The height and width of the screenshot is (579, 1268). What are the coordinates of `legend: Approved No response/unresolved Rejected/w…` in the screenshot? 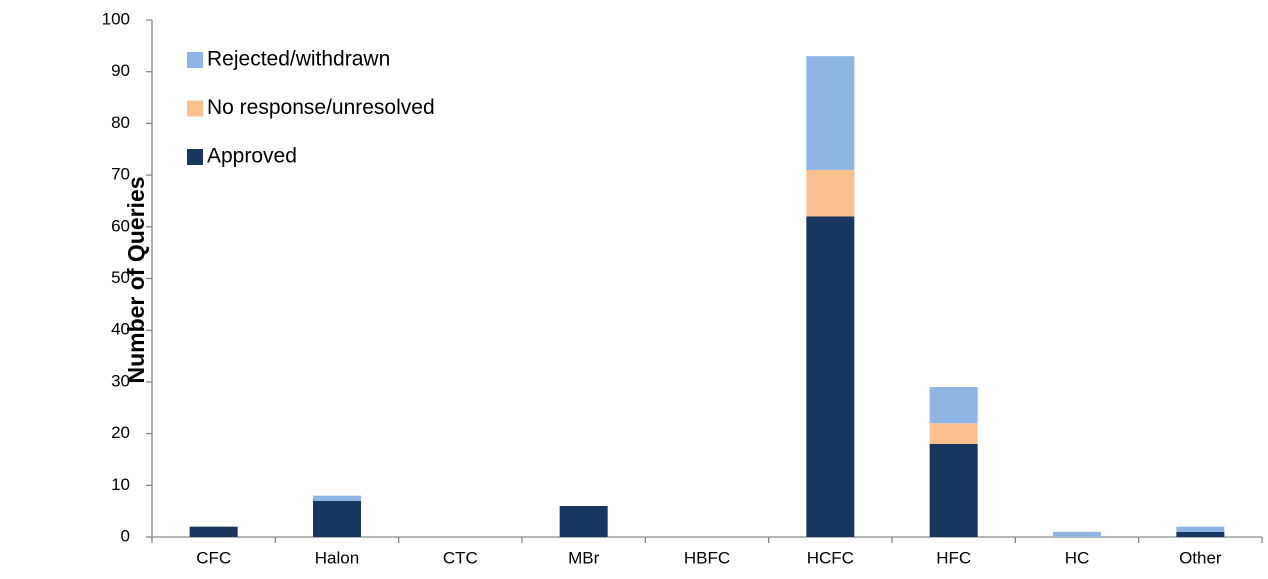 It's located at (311, 108).